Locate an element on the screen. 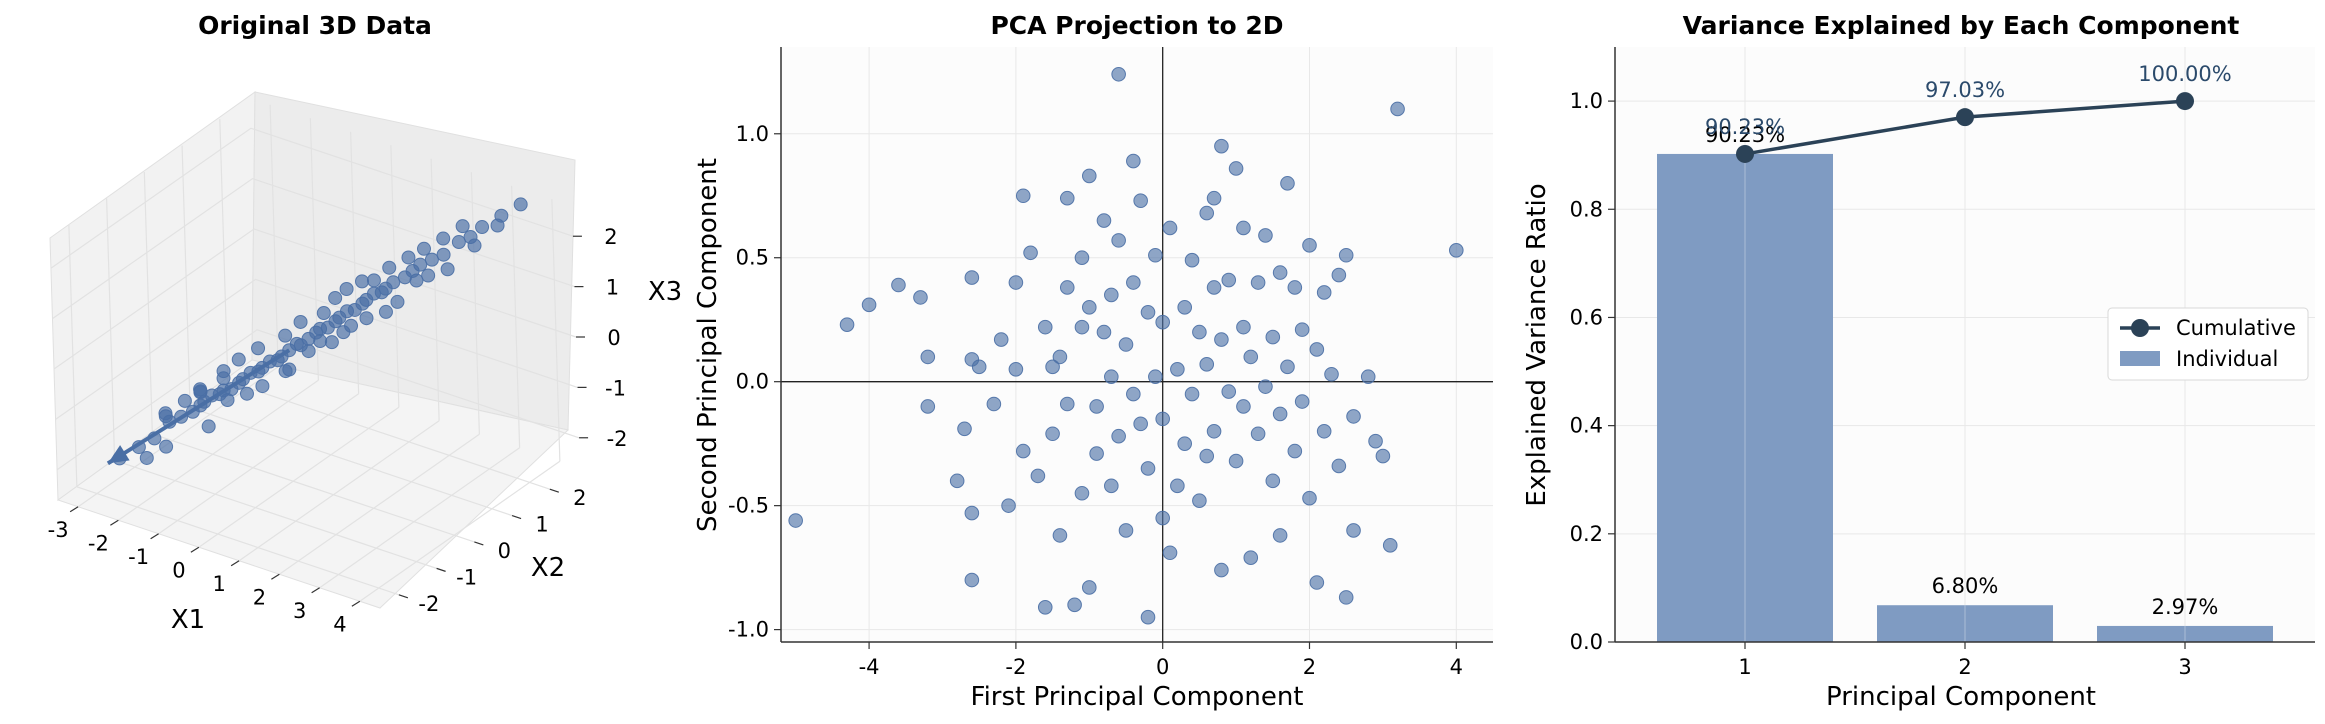  y-tick-label-3d: 0 is located at coordinates (504, 551).